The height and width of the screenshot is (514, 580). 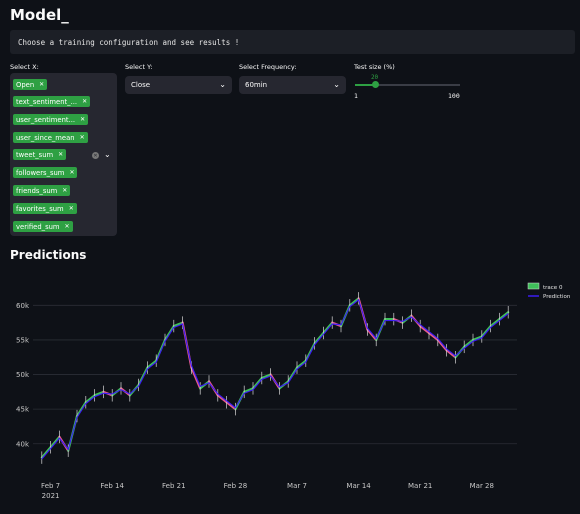 What do you see at coordinates (533, 286) in the screenshot?
I see `legend-swatch-trace0` at bounding box center [533, 286].